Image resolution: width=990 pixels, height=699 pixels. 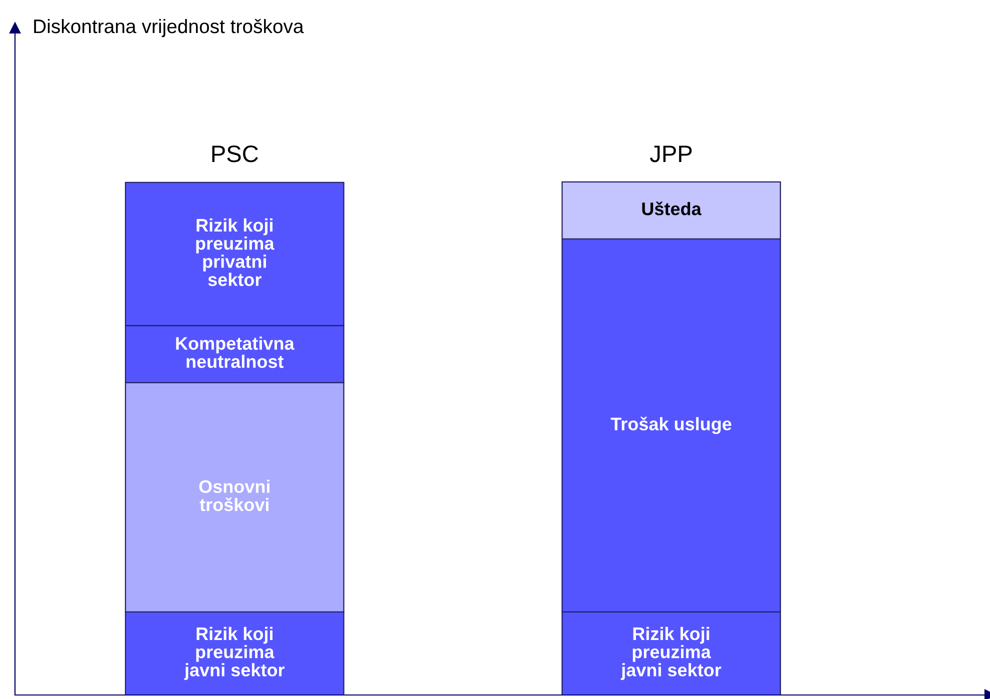 I want to click on series-label: Rizik koji preuzima privatni sektor, so click(x=235, y=252).